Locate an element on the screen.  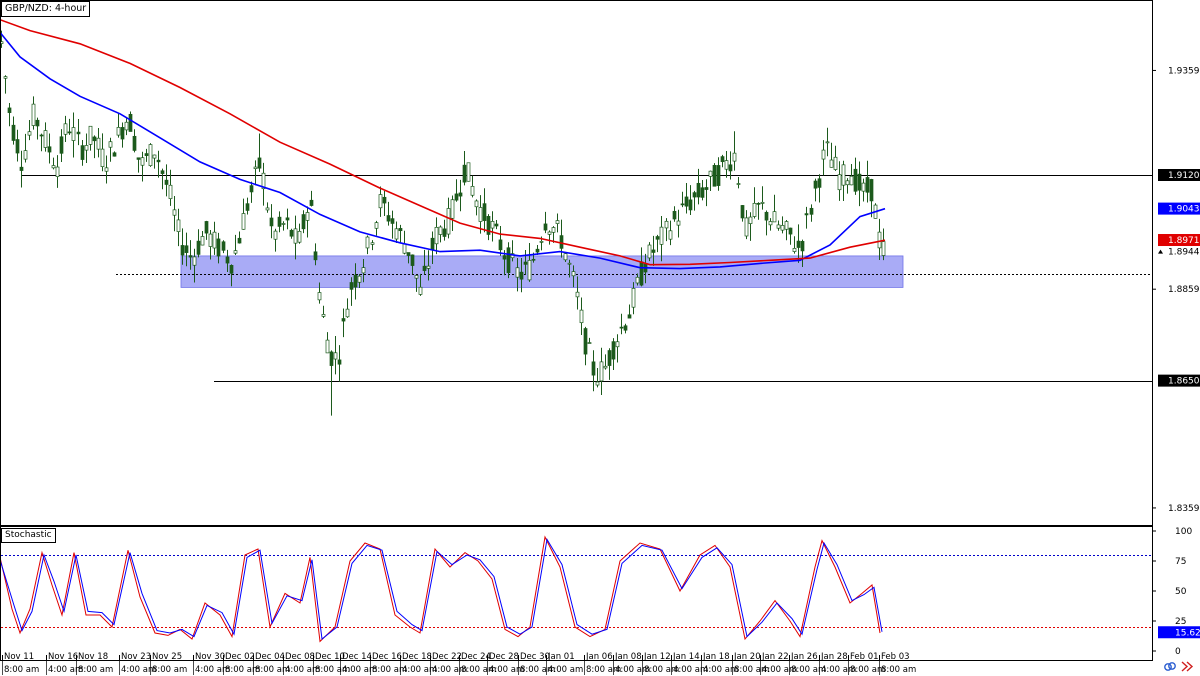
x-date-label: Nov 23 is located at coordinates (136, 657).